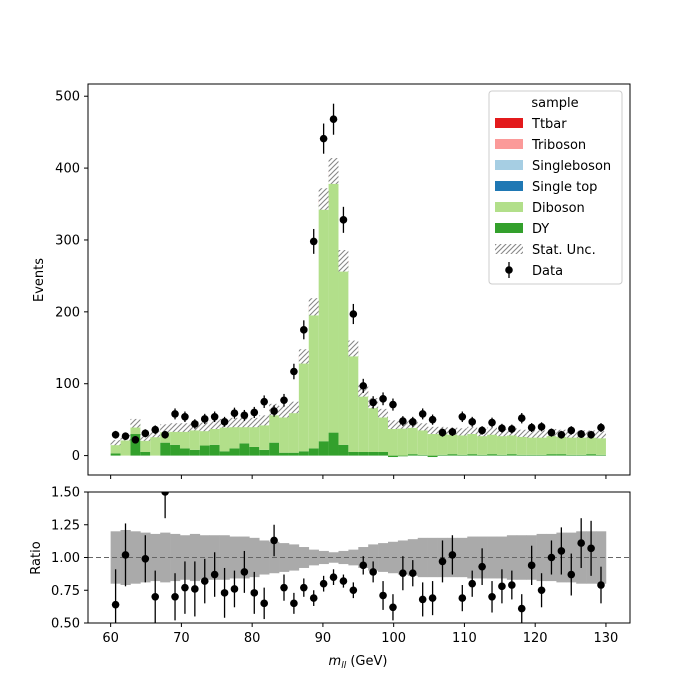  I want to click on y-tick-label: 200, so click(67, 312).